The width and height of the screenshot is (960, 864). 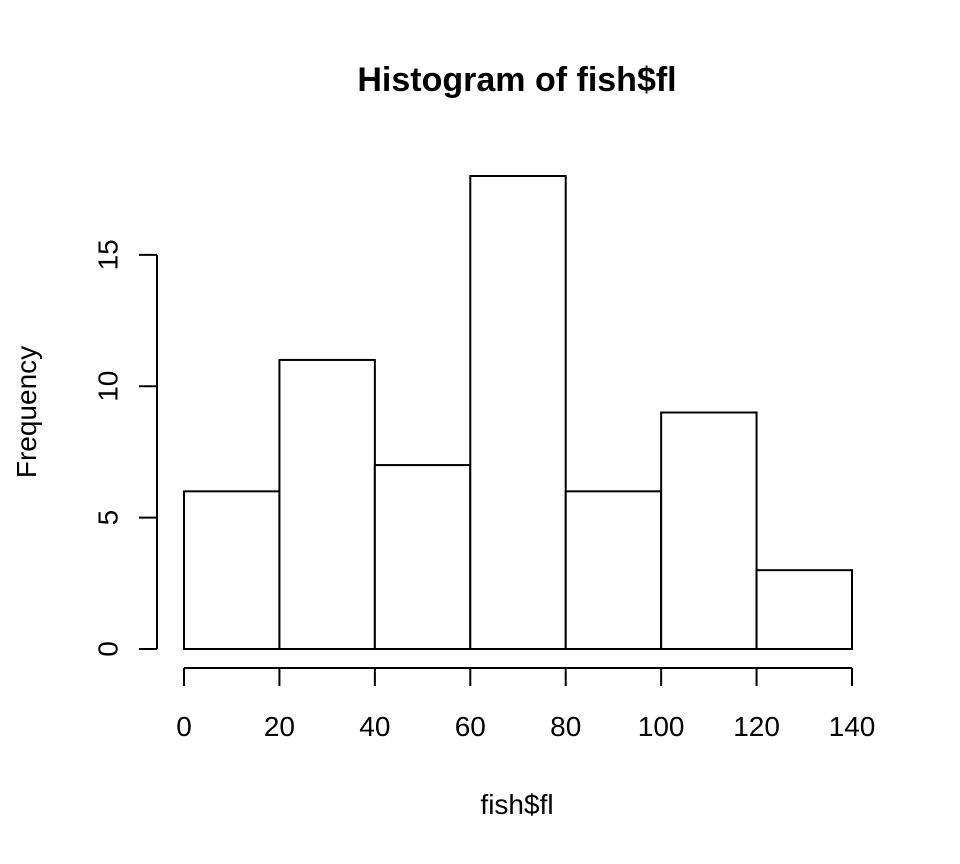 What do you see at coordinates (565, 726) in the screenshot?
I see `x-tick-label-4: 80` at bounding box center [565, 726].